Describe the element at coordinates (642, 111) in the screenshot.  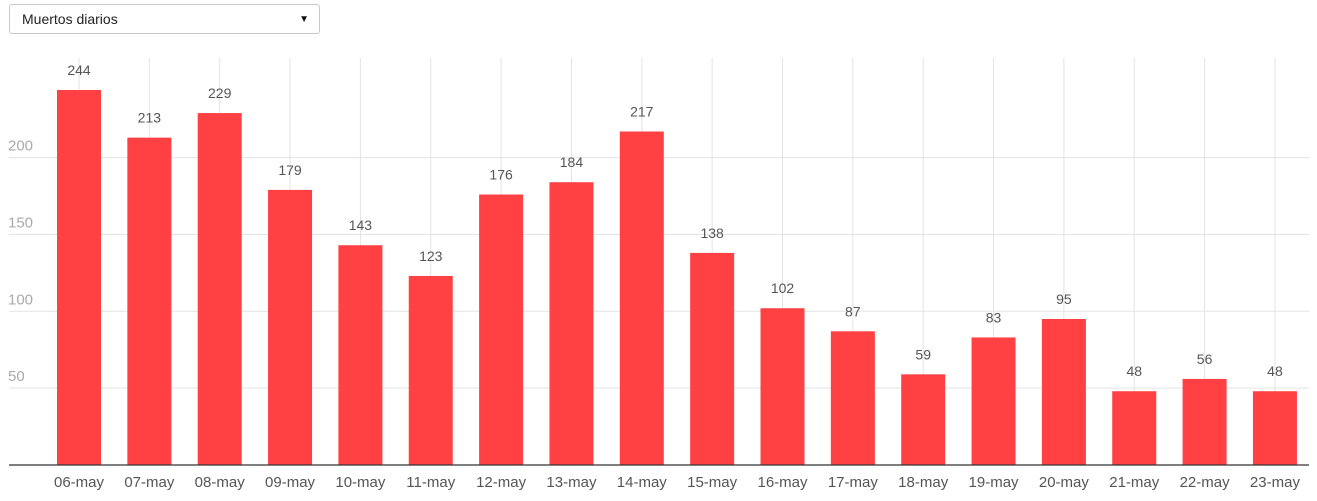
I see `data-label: 217` at that location.